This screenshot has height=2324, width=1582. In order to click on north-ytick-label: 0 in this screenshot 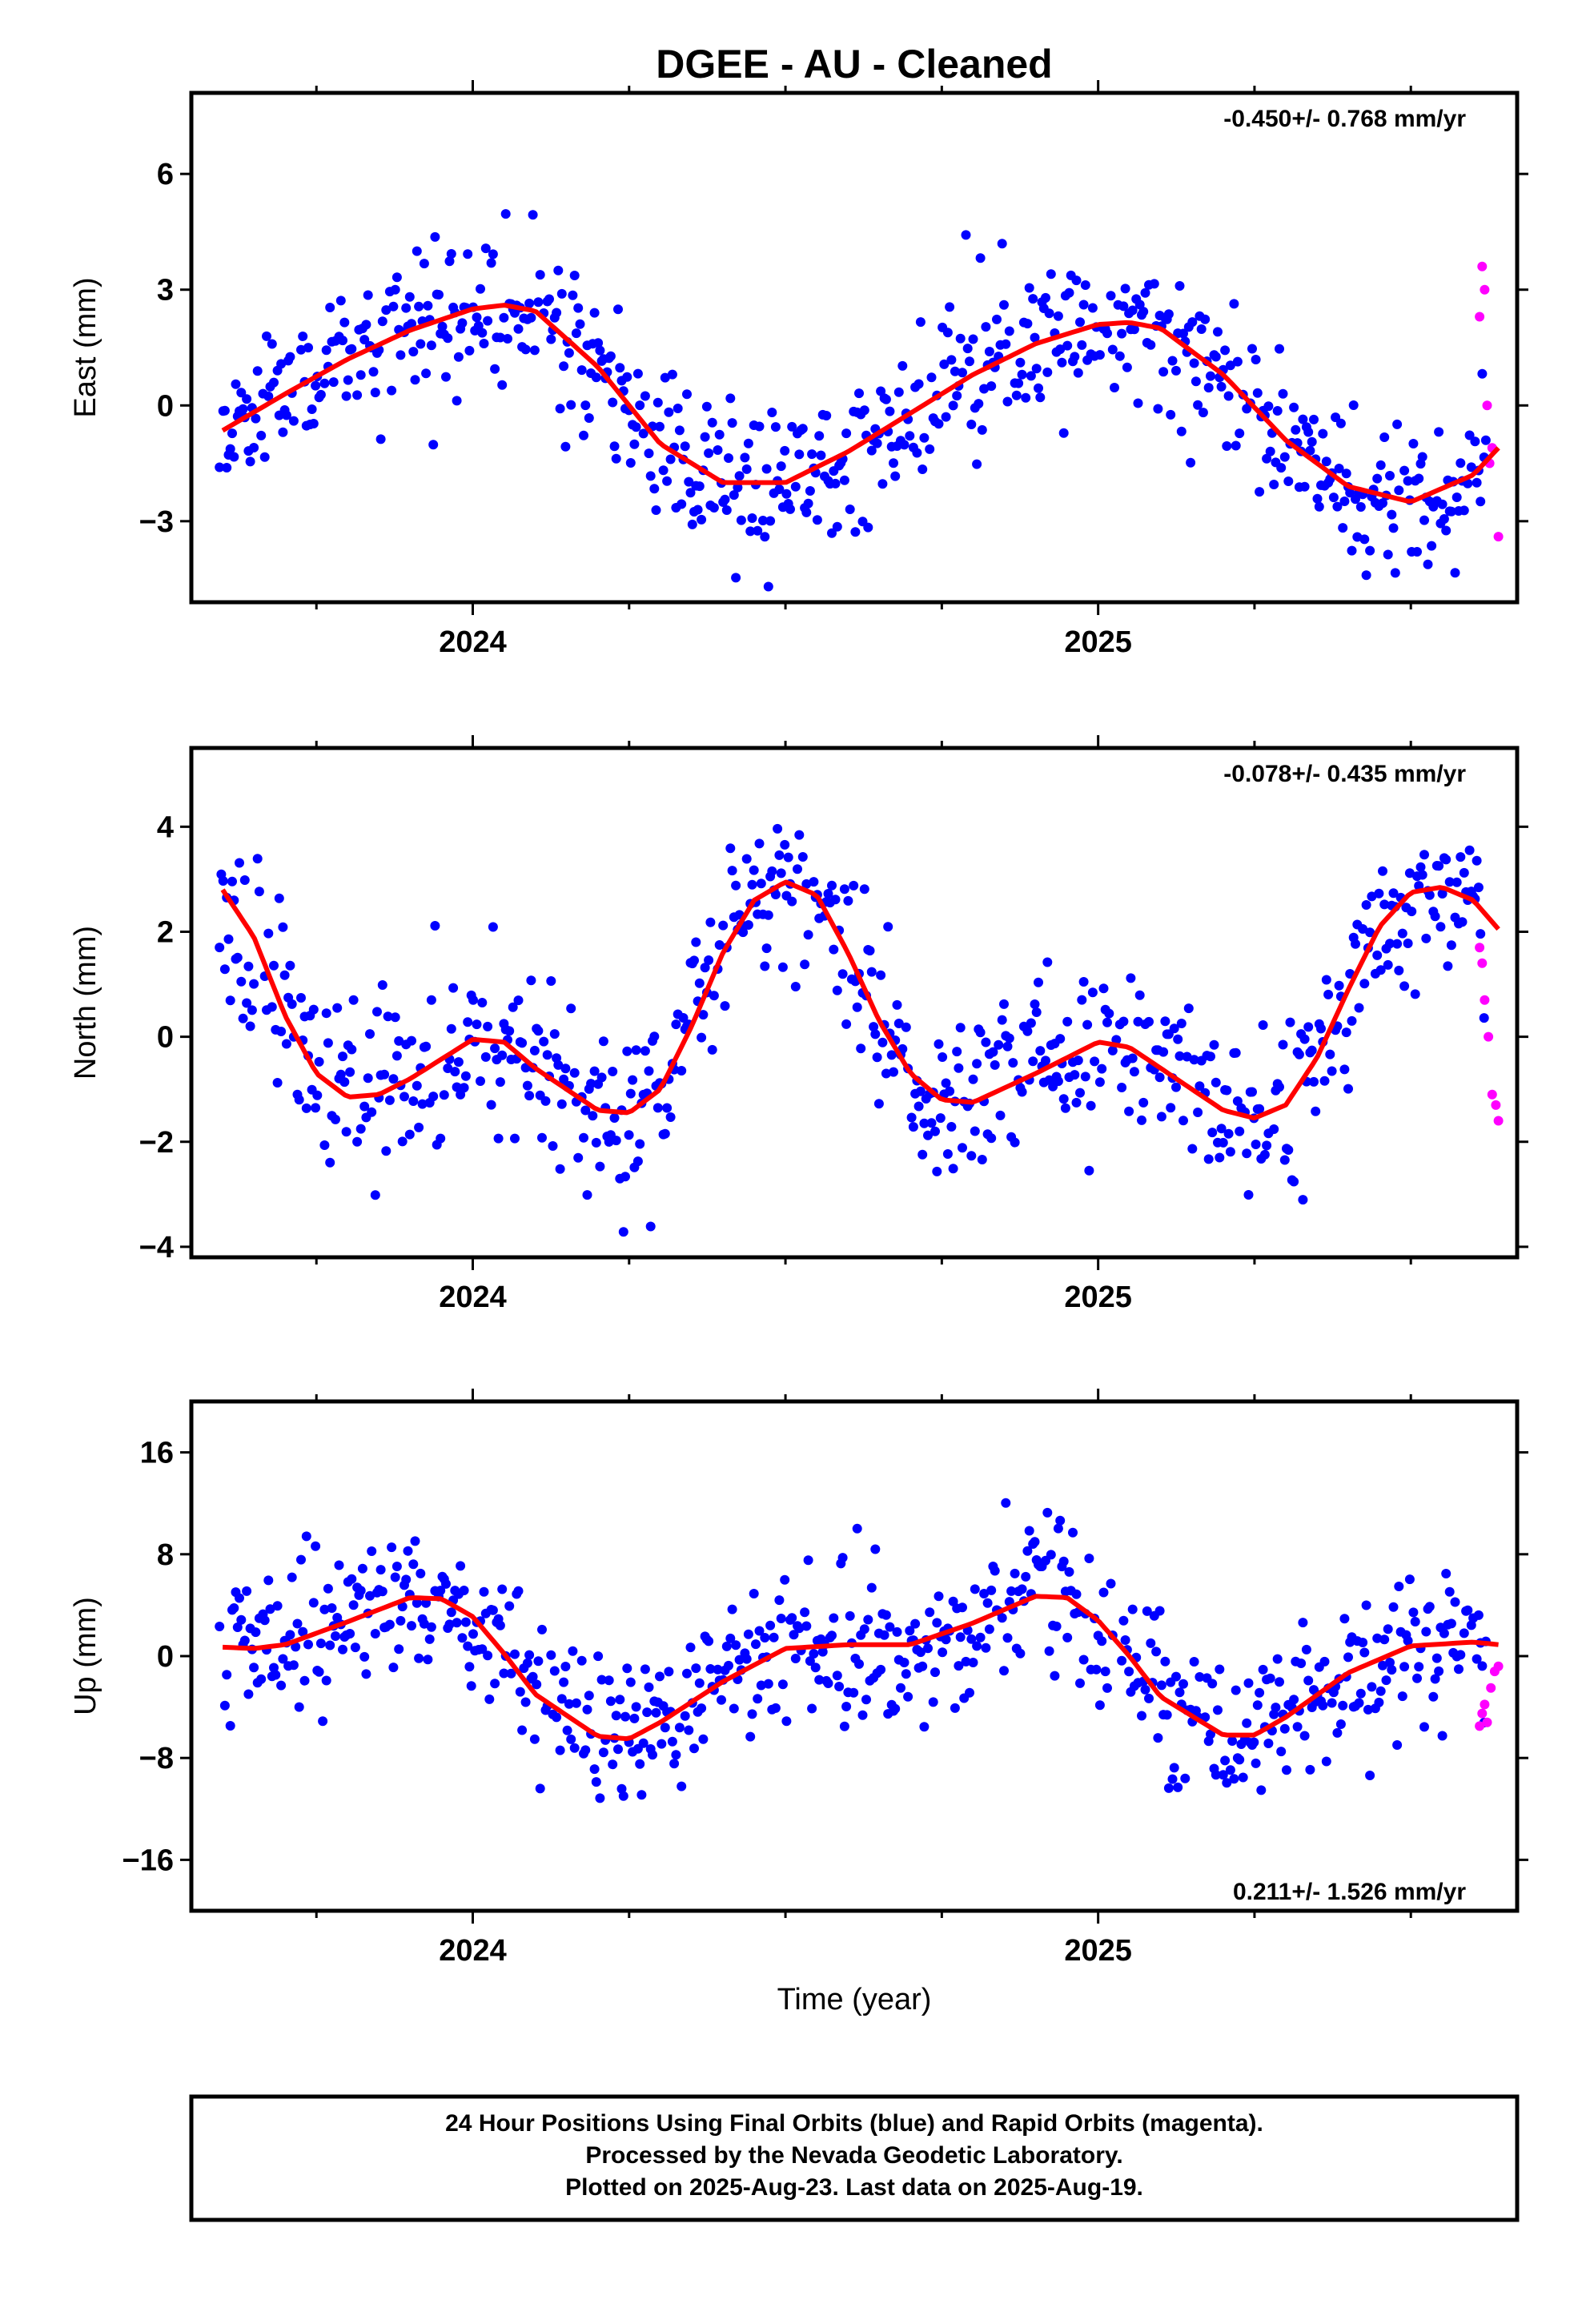, I will do `click(165, 1038)`.